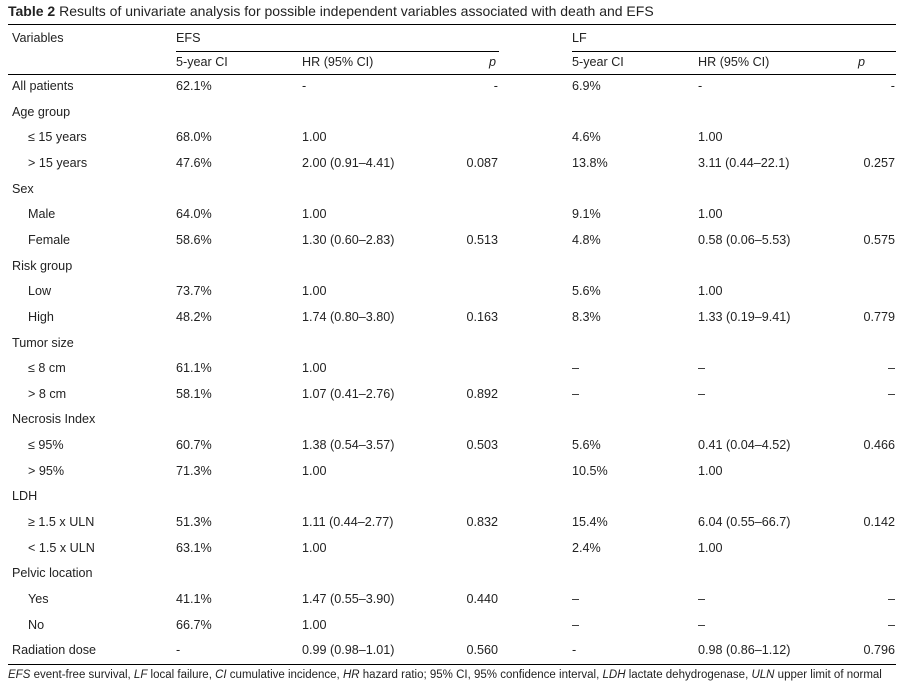 This screenshot has width=905, height=700. Describe the element at coordinates (41, 317) in the screenshot. I see `row-sublabel: High` at that location.